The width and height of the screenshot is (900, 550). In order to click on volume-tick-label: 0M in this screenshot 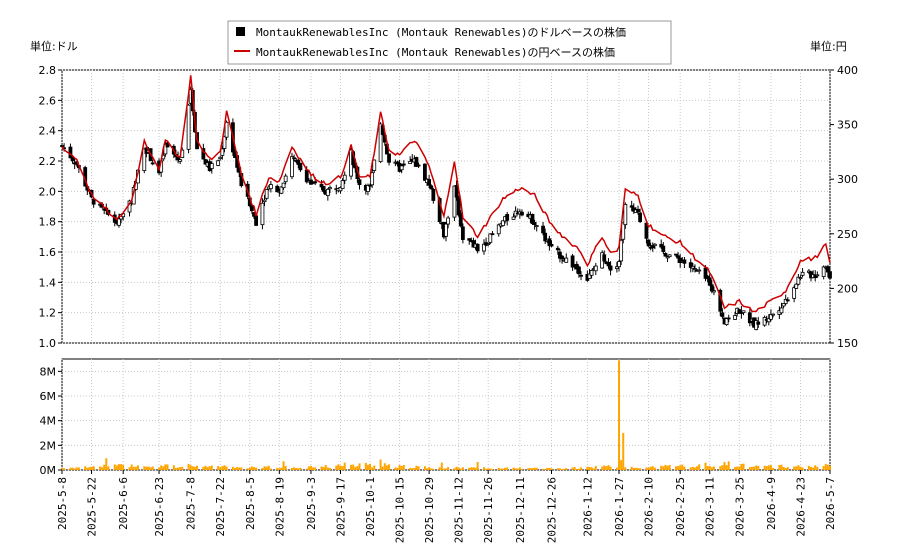, I will do `click(48, 470)`.